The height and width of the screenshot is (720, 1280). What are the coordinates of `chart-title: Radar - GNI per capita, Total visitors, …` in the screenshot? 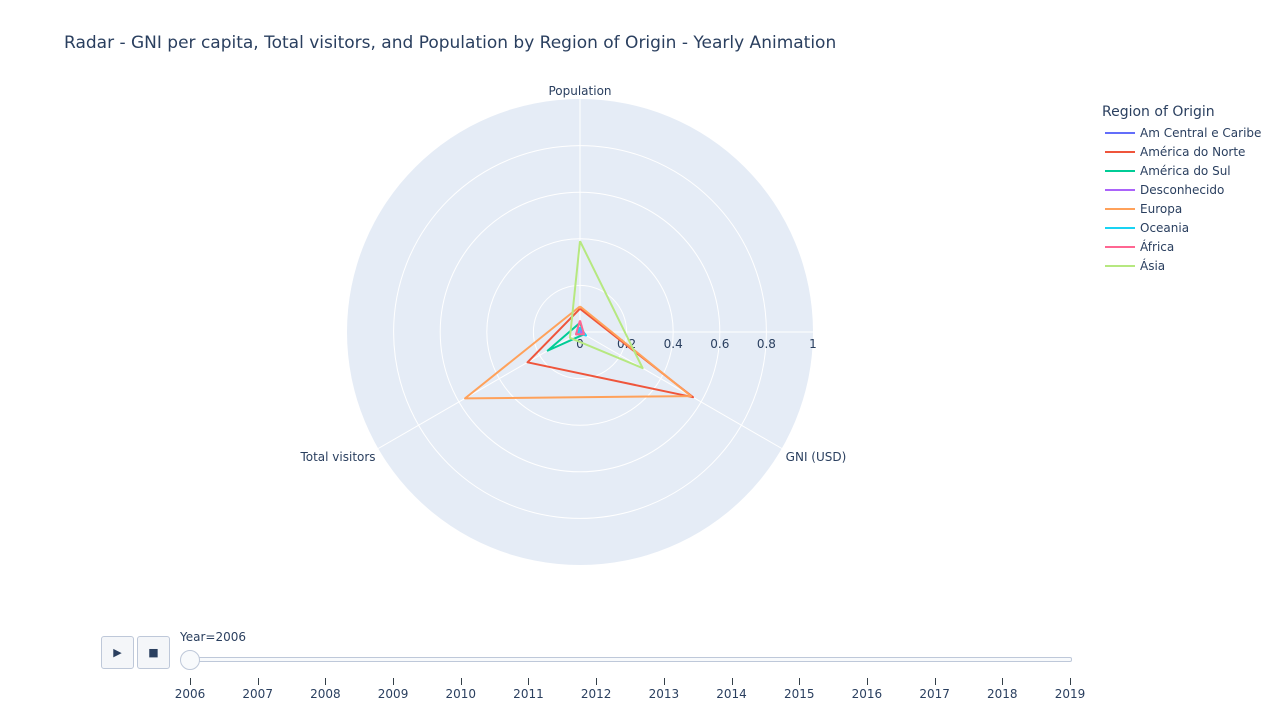 It's located at (450, 43).